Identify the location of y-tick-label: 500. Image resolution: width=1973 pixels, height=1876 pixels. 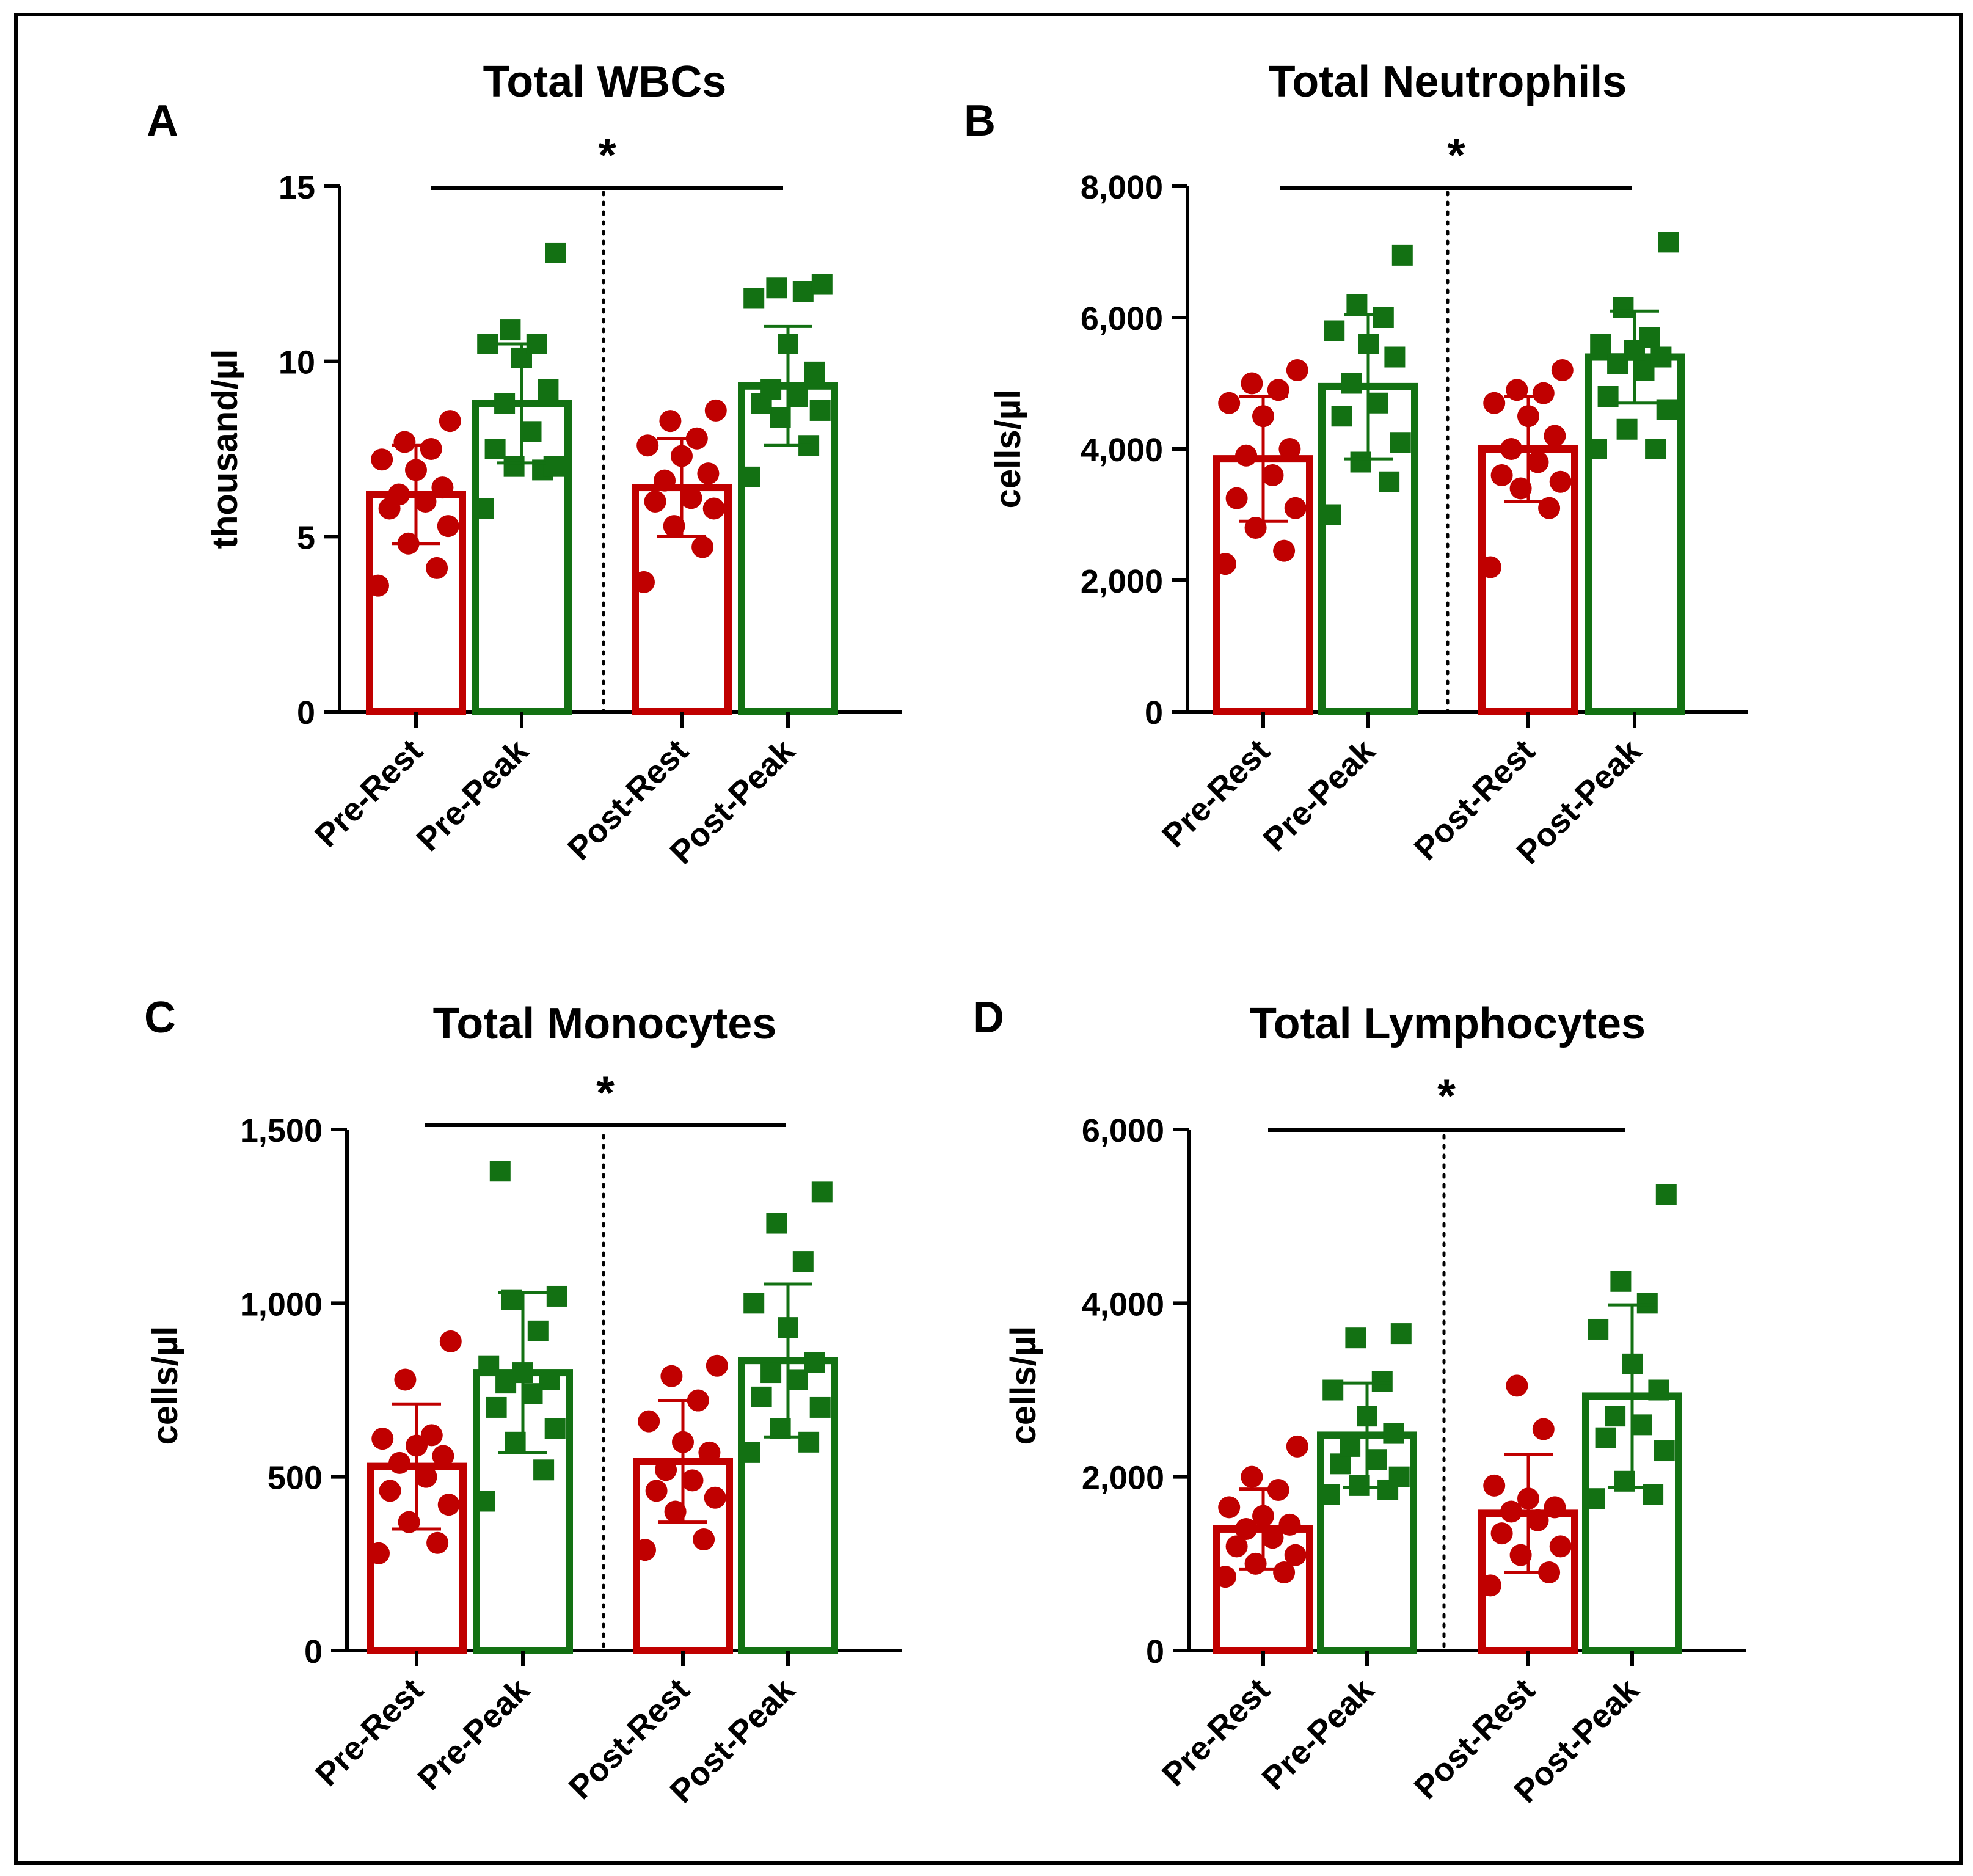
(295, 1478).